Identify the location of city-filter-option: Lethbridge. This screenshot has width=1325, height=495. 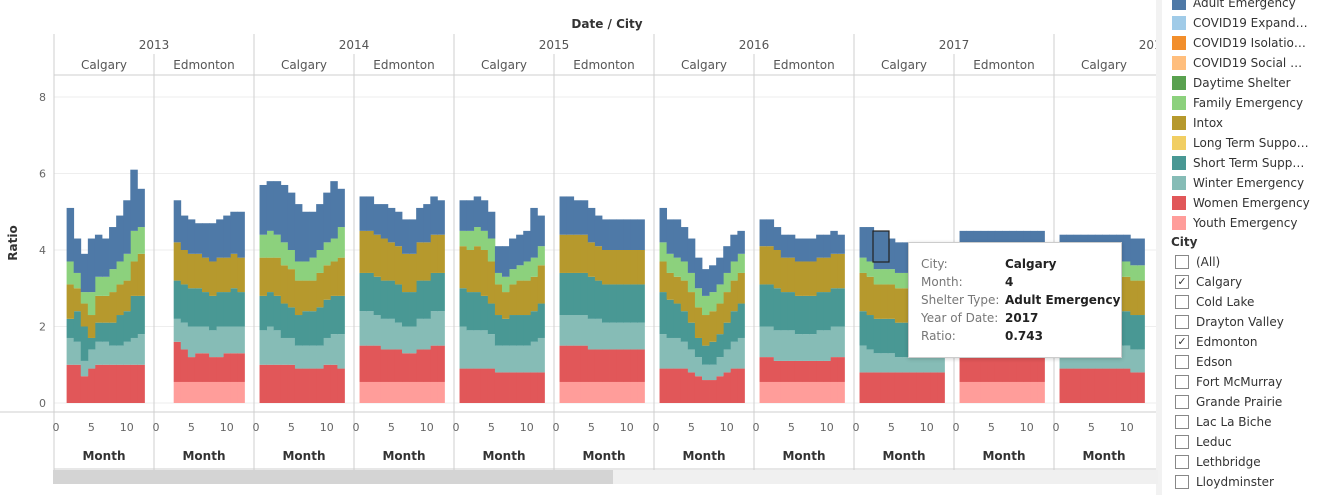
(1218, 462).